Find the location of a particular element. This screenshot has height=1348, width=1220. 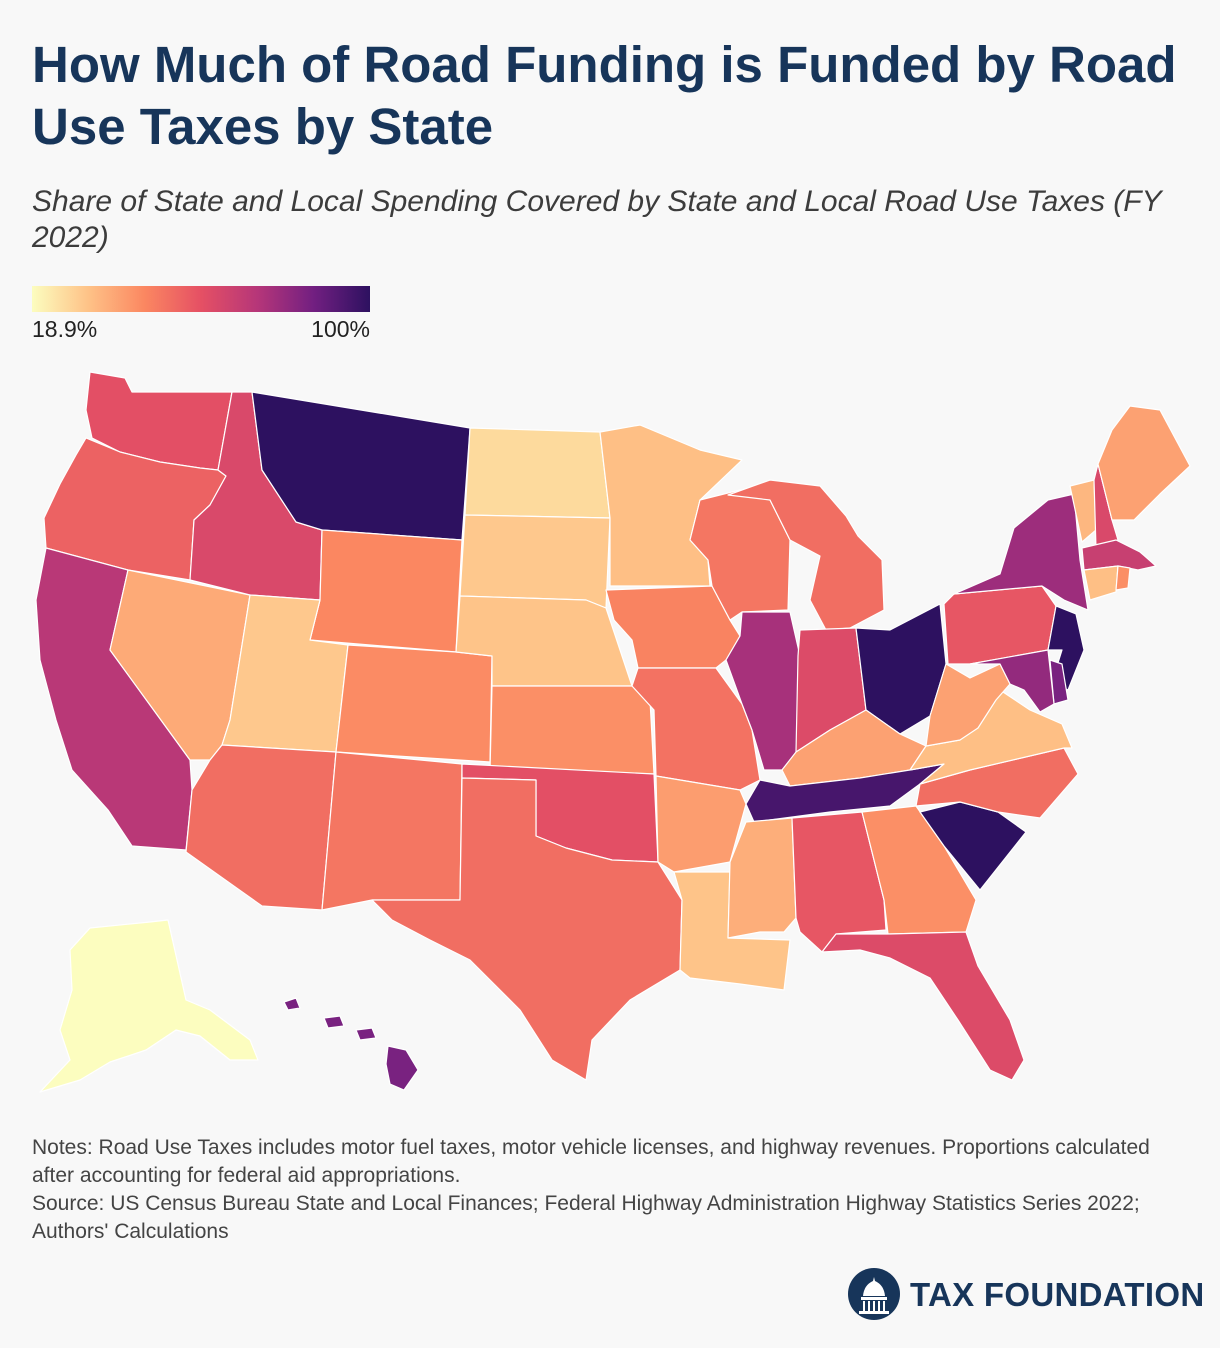

state-RI is located at coordinates (1123, 578).